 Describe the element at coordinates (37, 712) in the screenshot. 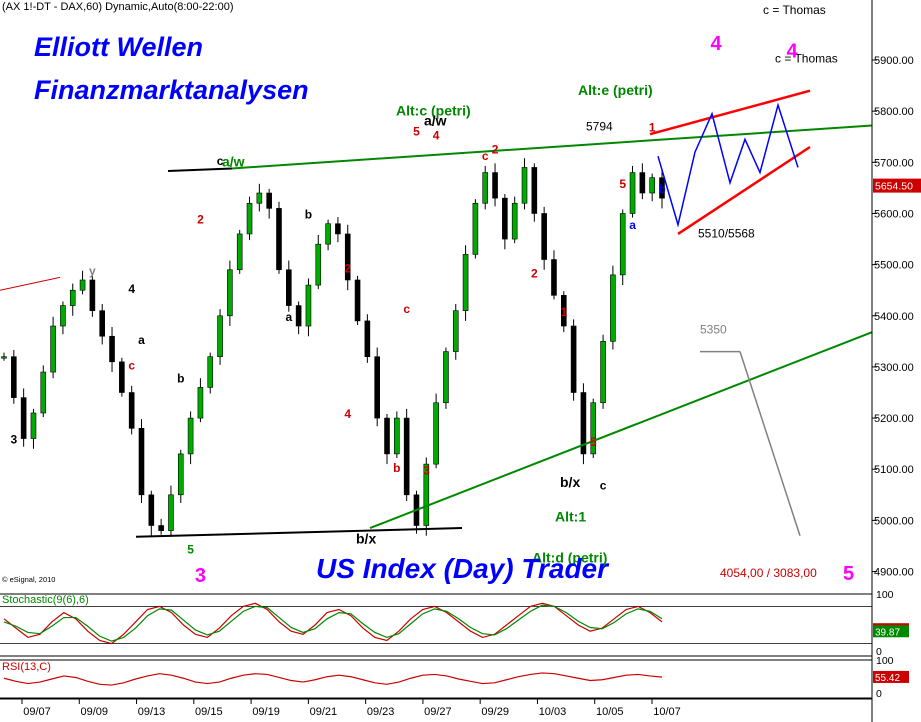

I see `x-tick-label: 09/07` at that location.